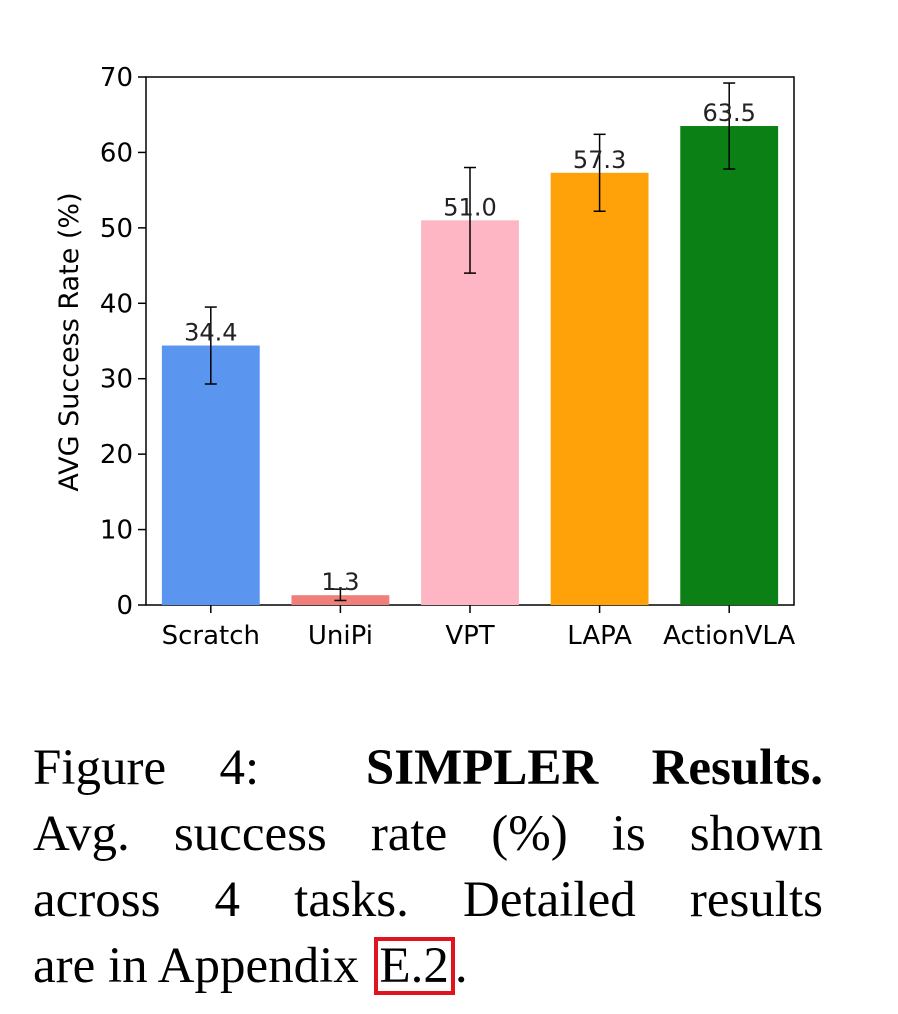 The width and height of the screenshot is (898, 1014). Describe the element at coordinates (428, 900) in the screenshot. I see `caption-line-3: across 4 tasks. Detailed results` at that location.